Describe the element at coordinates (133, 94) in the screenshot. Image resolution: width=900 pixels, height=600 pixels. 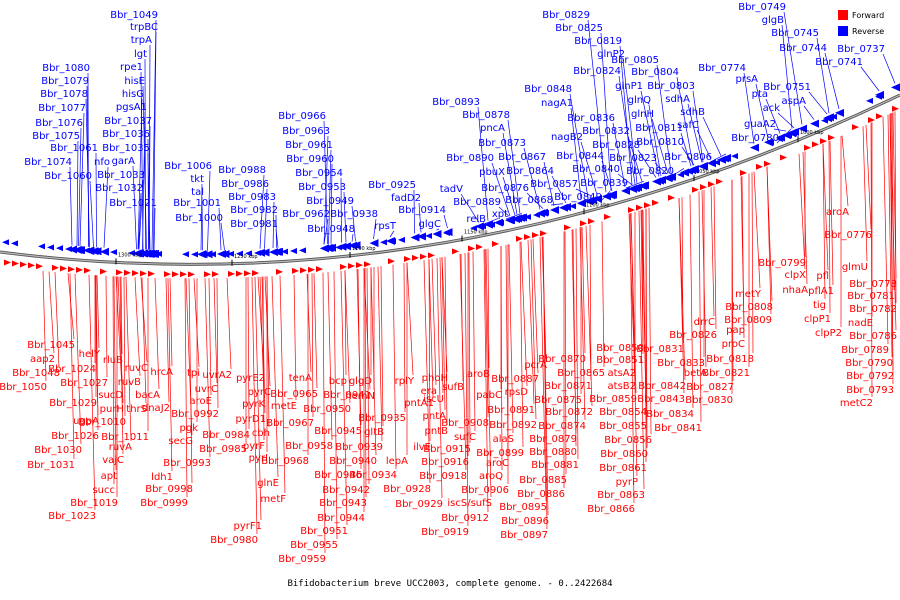
I see `reverse-gene-label-hisg: hisG` at that location.